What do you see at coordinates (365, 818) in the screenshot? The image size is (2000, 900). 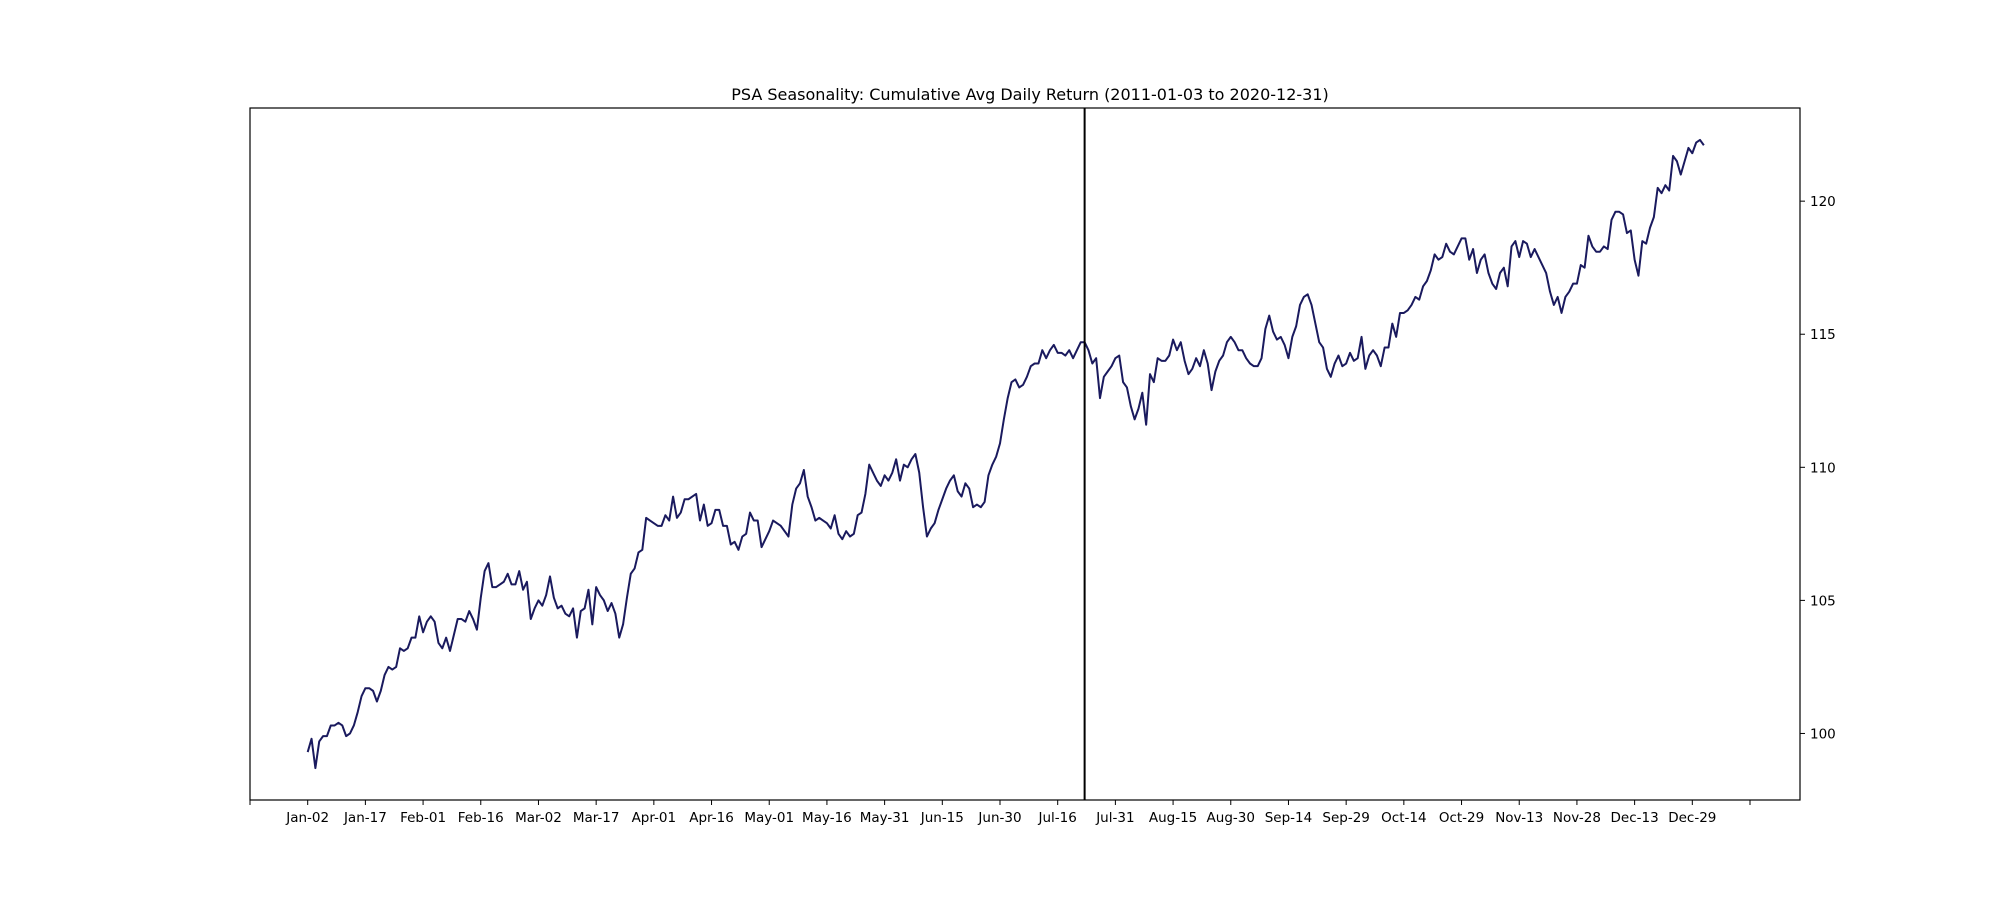 I see `x-tick-label: Jan-17` at bounding box center [365, 818].